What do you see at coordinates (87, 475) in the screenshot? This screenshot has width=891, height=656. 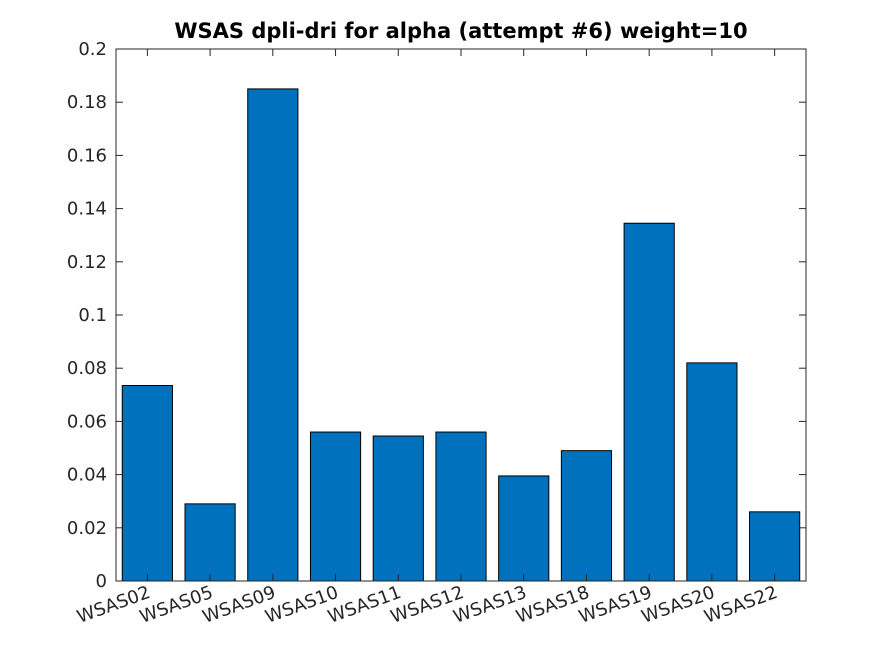 I see `y-tick-label: 0.04` at bounding box center [87, 475].